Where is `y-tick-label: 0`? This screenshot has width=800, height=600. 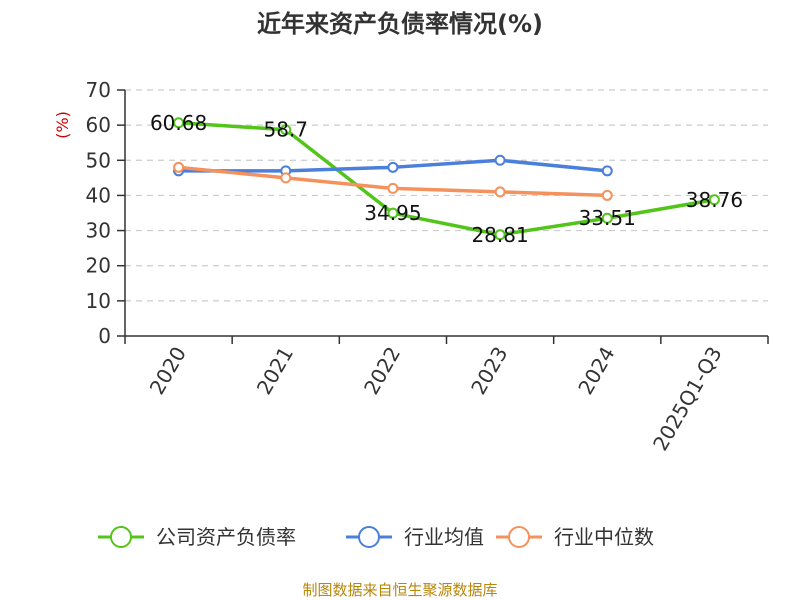 y-tick-label: 0 is located at coordinates (104, 336).